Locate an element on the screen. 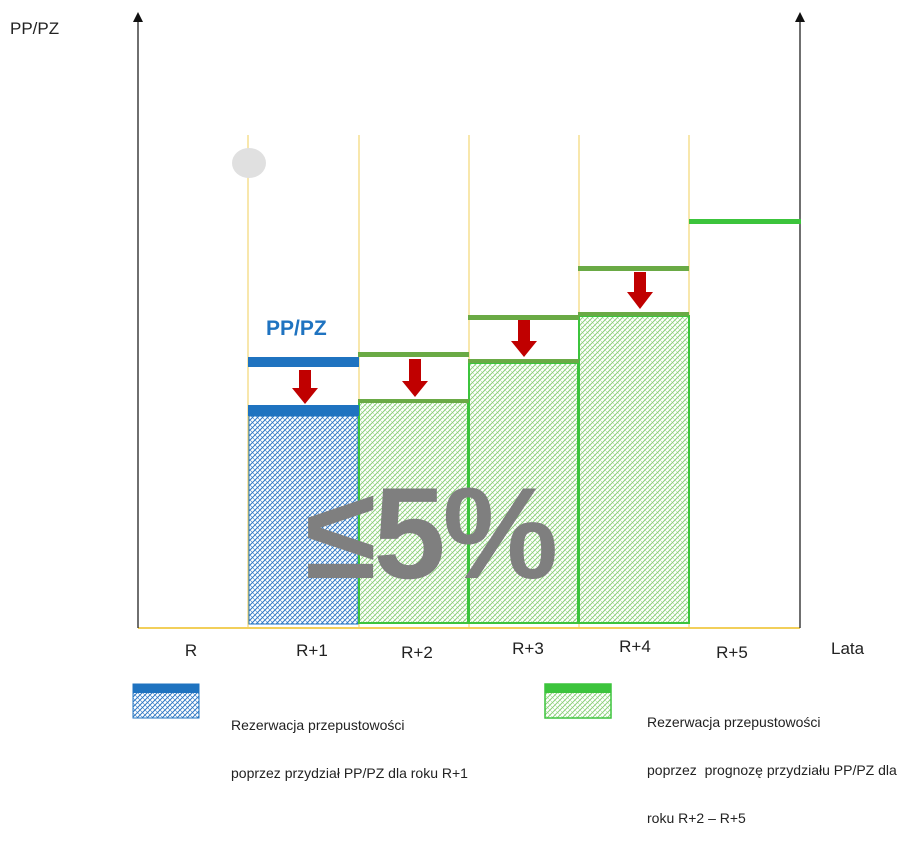 The height and width of the screenshot is (842, 922). capacity-line-r5 is located at coordinates (745, 221).